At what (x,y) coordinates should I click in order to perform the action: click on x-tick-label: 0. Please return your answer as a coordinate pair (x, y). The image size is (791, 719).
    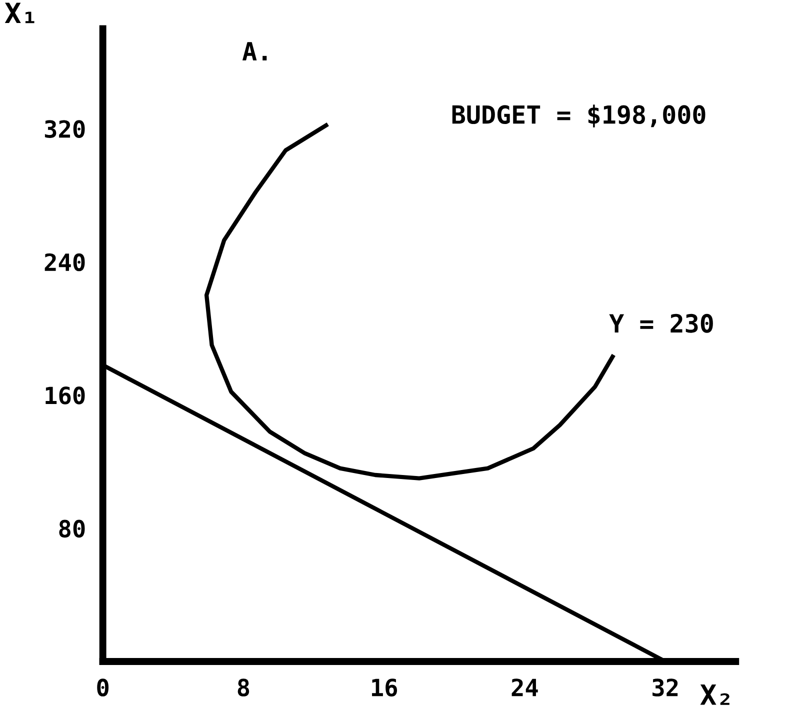
    Looking at the image, I should click on (103, 687).